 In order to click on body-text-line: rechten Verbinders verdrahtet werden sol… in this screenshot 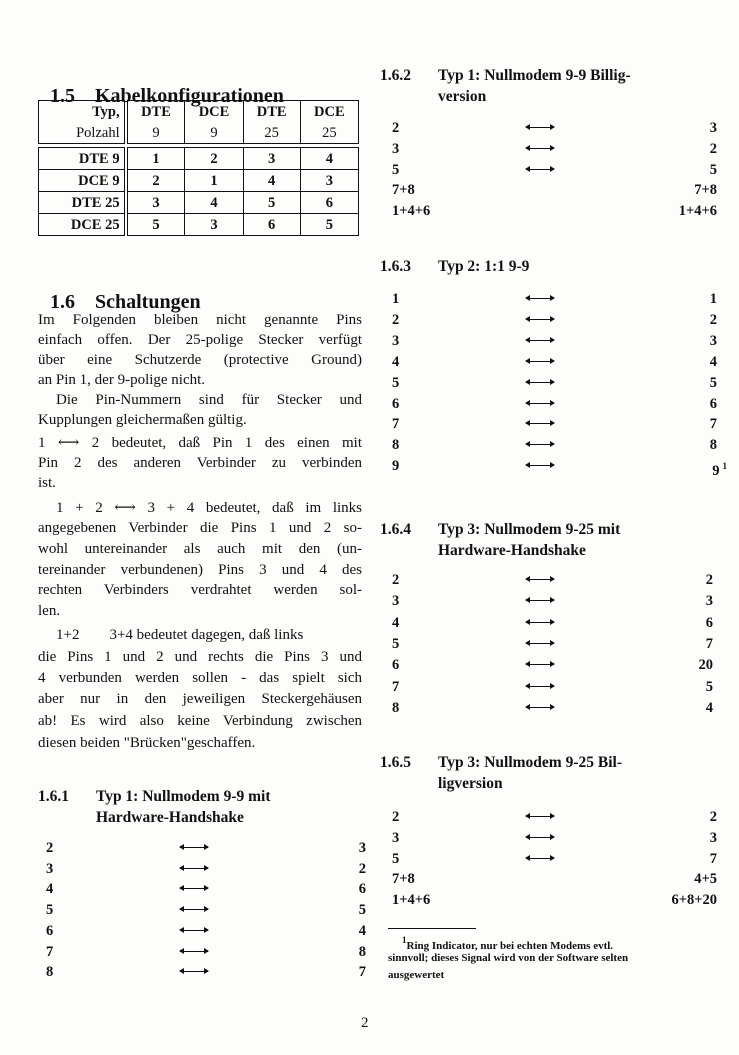, I will do `click(200, 590)`.